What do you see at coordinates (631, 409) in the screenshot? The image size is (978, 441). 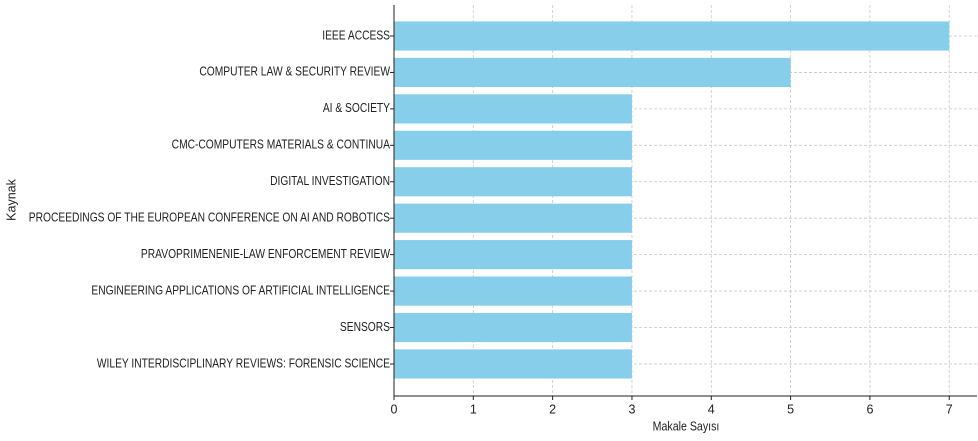 I see `x-tick-label: 3` at bounding box center [631, 409].